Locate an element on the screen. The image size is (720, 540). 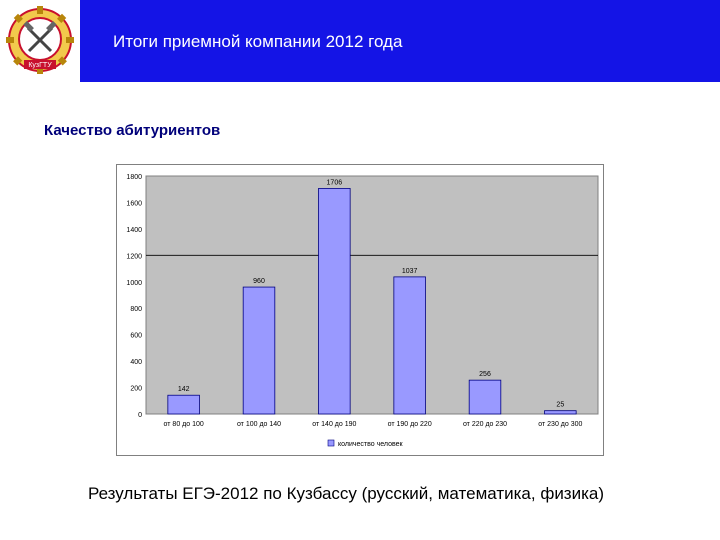
header-bar is located at coordinates (400, 41).